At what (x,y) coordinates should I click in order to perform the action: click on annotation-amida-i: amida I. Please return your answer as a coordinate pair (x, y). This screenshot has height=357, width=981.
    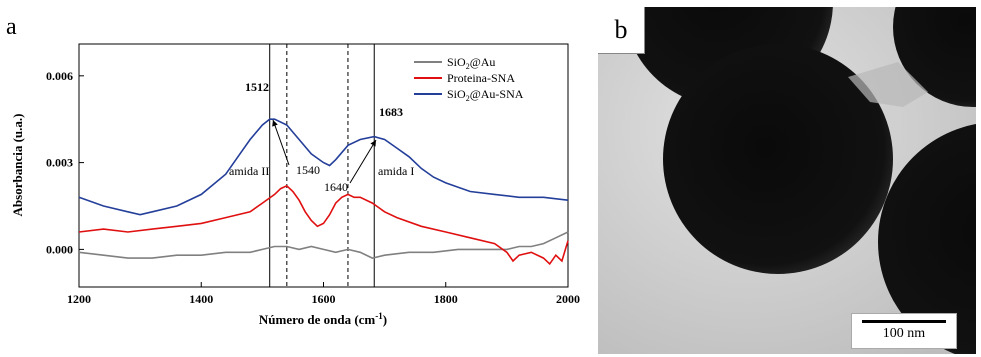
    Looking at the image, I should click on (396, 171).